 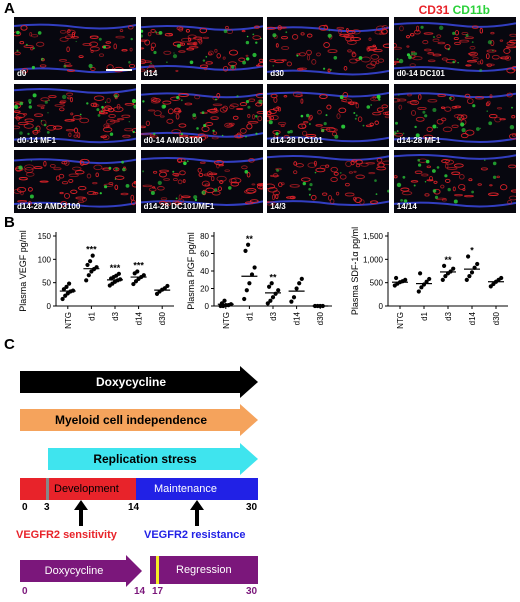 What do you see at coordinates (252, 591) in the screenshot?
I see `bottom-tick-30: 30` at bounding box center [252, 591].